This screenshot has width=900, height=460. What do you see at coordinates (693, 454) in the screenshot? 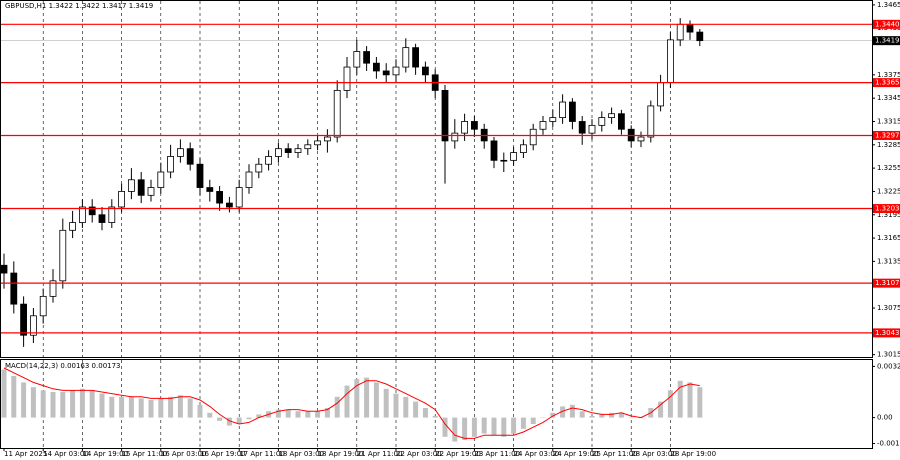
I see `x-tick-label: 28 Apr 19:00` at bounding box center [693, 454].